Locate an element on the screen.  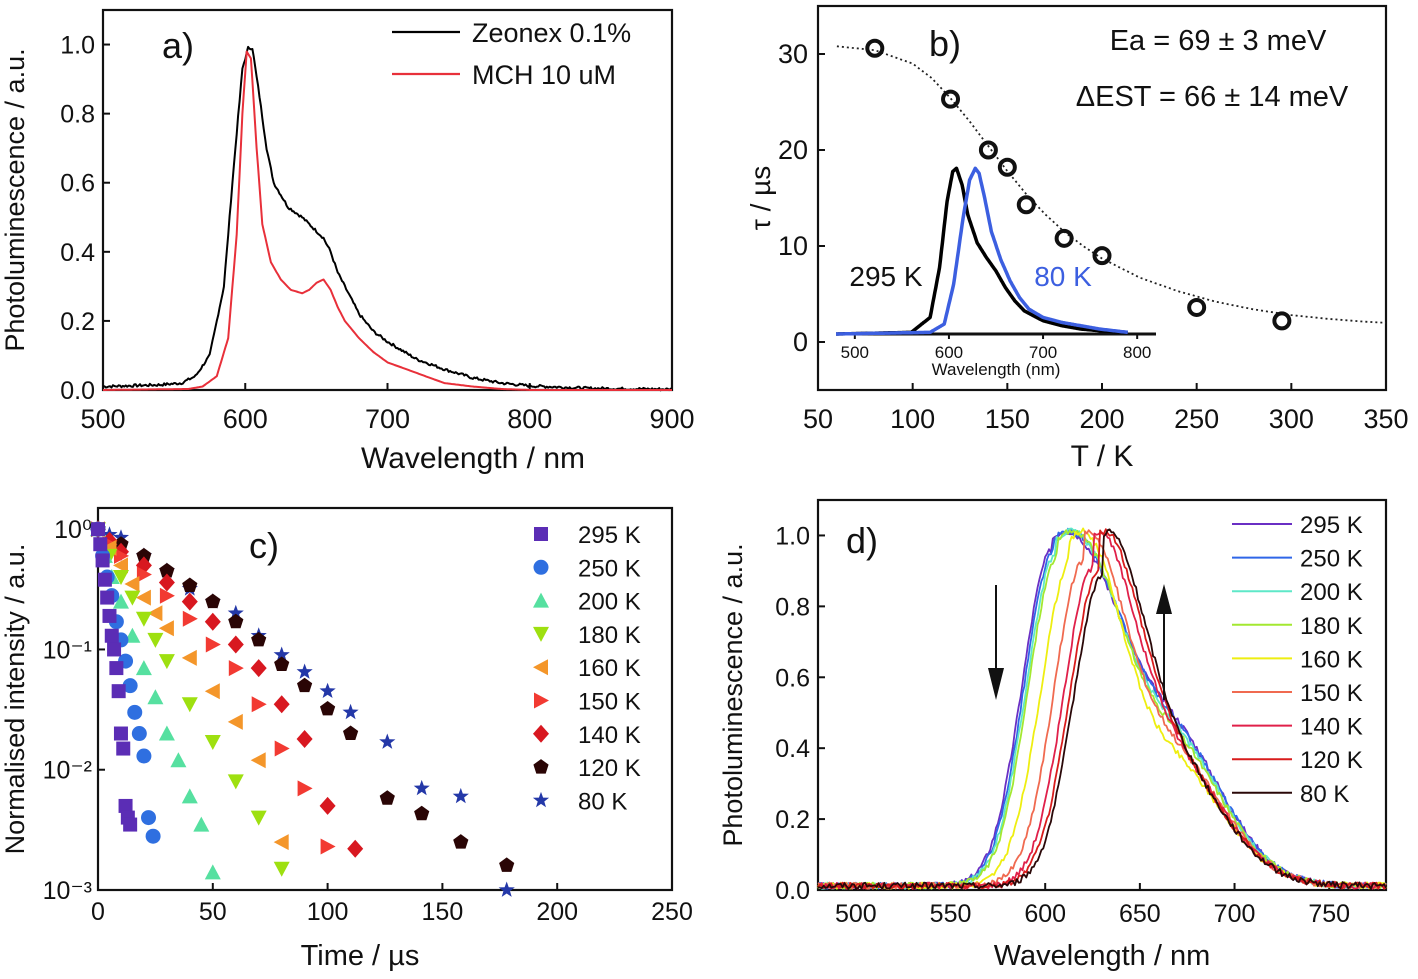
legend-label: 160 K is located at coordinates (609, 668).